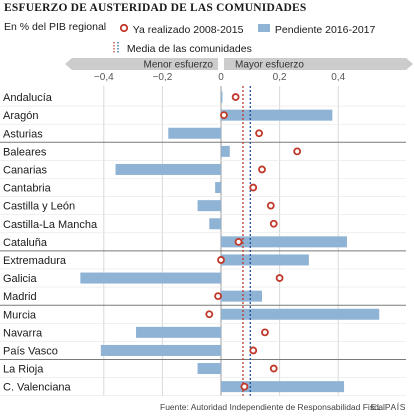  What do you see at coordinates (37, 388) in the screenshot?
I see `category-label: C. Valenciana` at bounding box center [37, 388].